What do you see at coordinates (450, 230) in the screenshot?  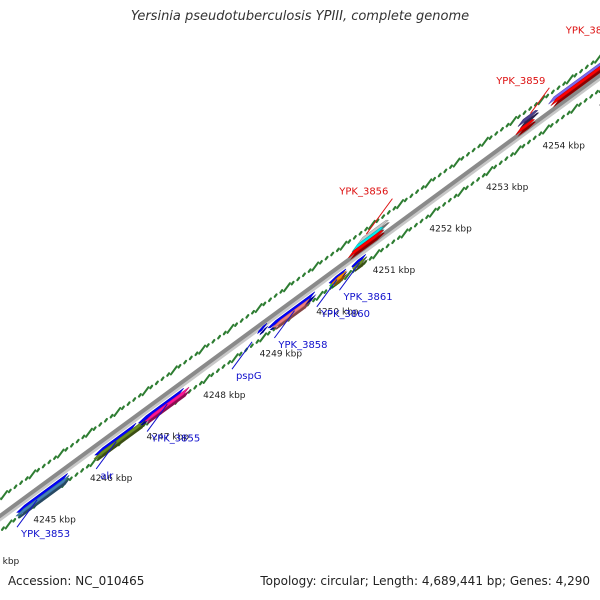 I see `tick-label: 4252 kbp` at bounding box center [450, 230].